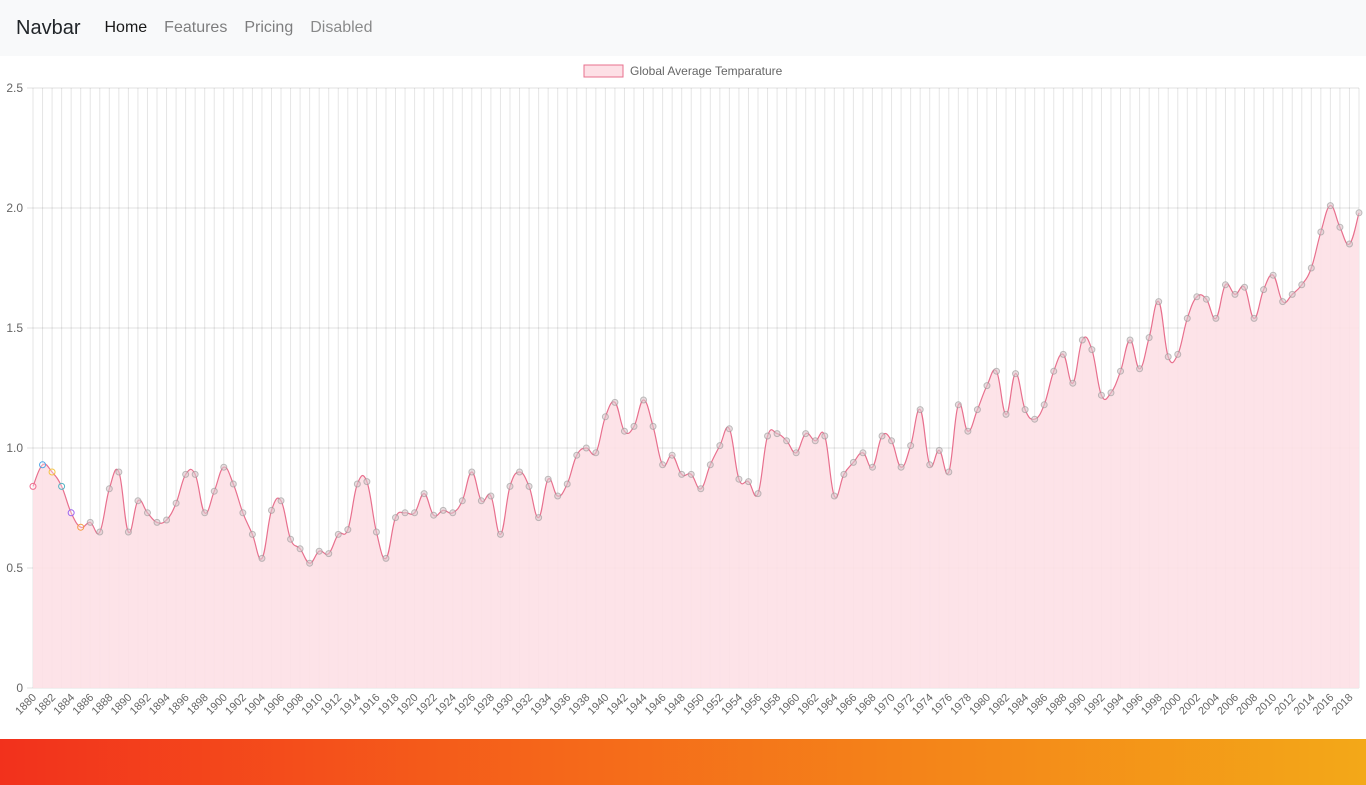 The width and height of the screenshot is (1366, 785). Describe the element at coordinates (923, 705) in the screenshot. I see `x-tick-label: 1974` at that location.